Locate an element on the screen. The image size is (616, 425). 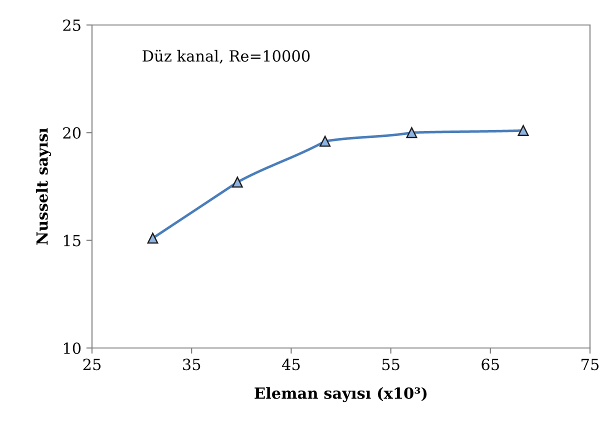
x-tick-label: 45 is located at coordinates (291, 364).